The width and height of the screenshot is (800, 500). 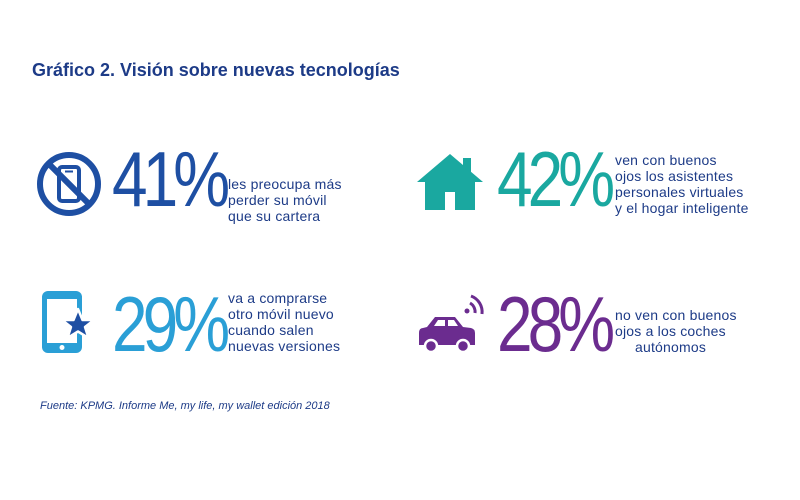 I want to click on house-icon, so click(x=450, y=182).